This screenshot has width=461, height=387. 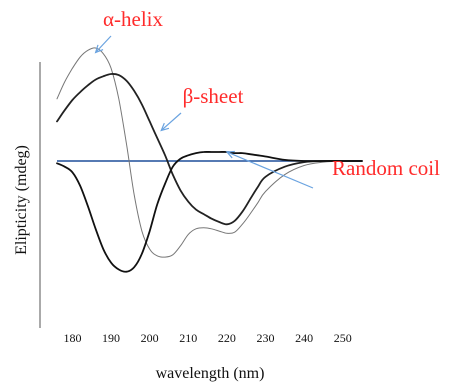 What do you see at coordinates (21, 200) in the screenshot?
I see `y-axis-title: Elipticity (mdeg)` at bounding box center [21, 200].